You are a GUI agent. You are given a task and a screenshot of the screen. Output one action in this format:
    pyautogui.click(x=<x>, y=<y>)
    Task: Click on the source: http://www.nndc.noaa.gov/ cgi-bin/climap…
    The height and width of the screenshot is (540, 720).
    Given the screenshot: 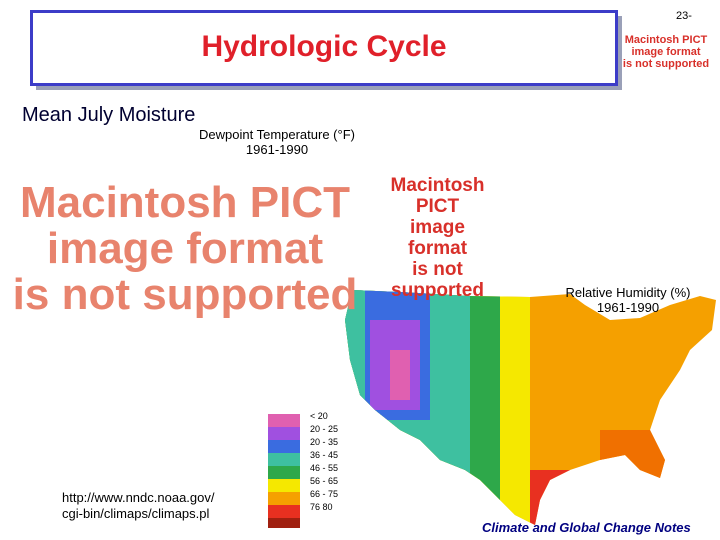 What is the action you would take?
    pyautogui.click(x=138, y=506)
    